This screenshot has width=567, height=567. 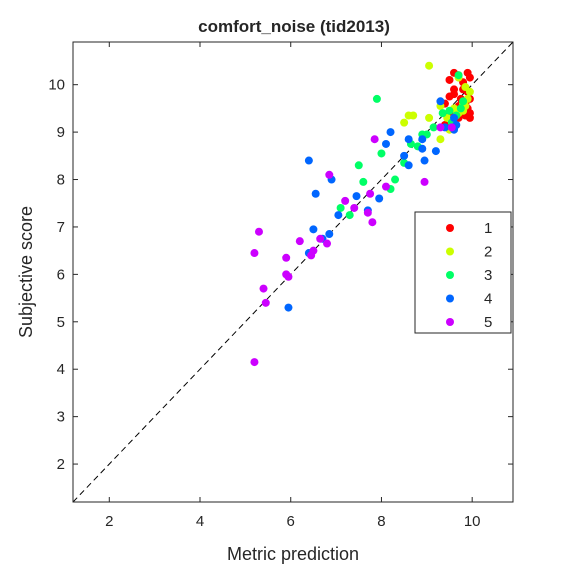 I want to click on legend-box, so click(x=463, y=272).